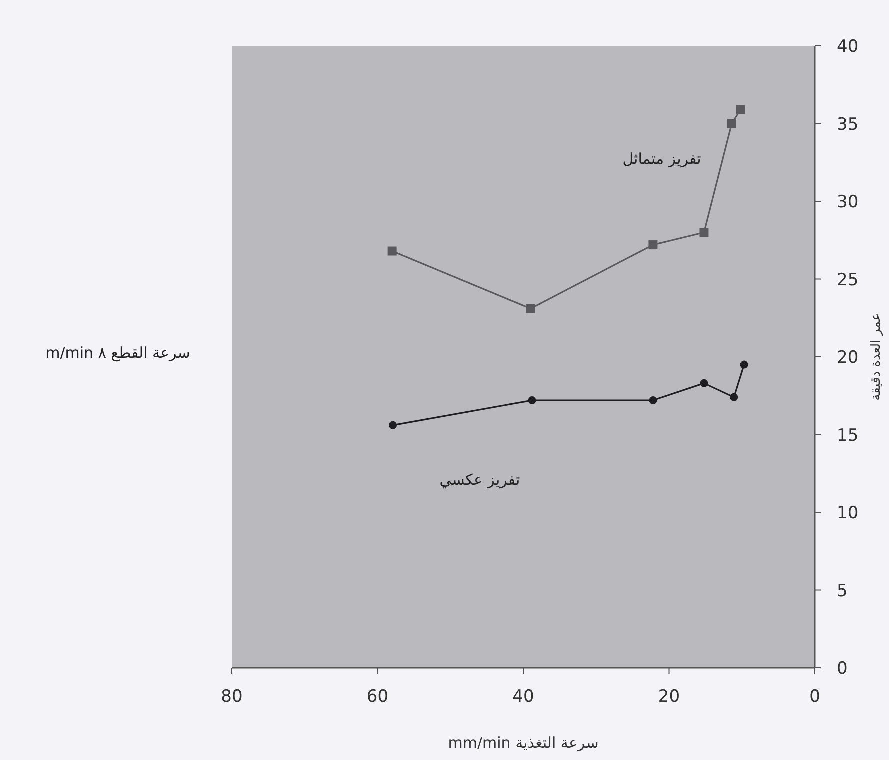  What do you see at coordinates (848, 124) in the screenshot?
I see `y-tick-label: 35` at bounding box center [848, 124].